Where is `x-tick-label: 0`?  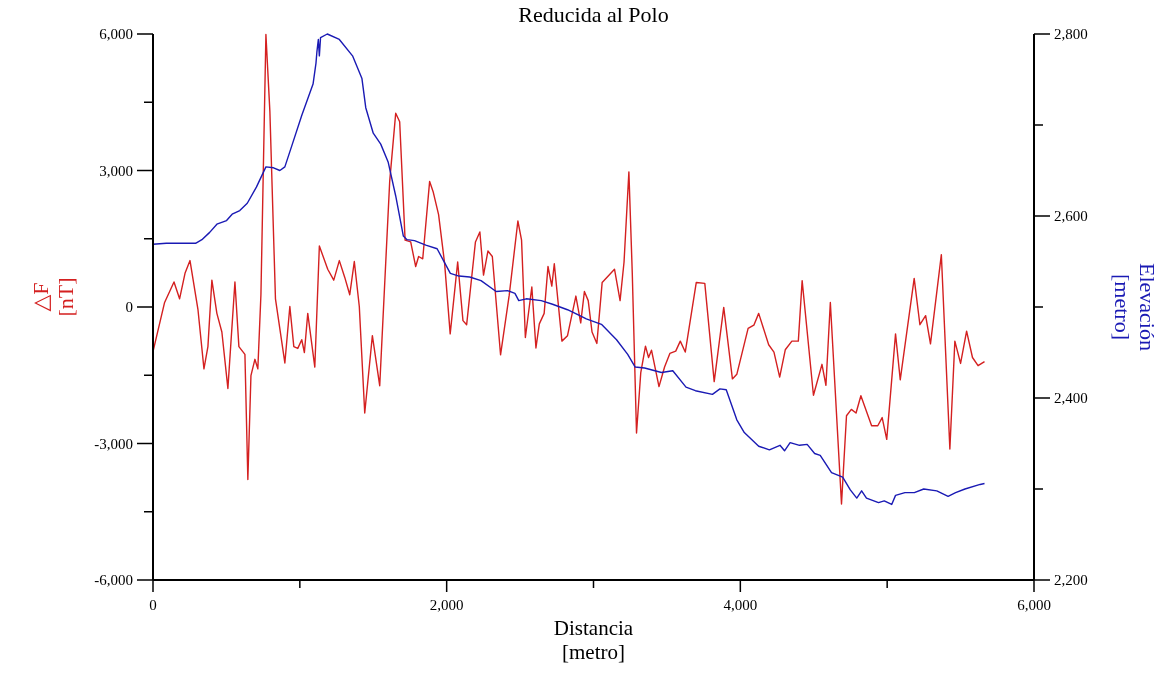
x-tick-label: 0 is located at coordinates (153, 605).